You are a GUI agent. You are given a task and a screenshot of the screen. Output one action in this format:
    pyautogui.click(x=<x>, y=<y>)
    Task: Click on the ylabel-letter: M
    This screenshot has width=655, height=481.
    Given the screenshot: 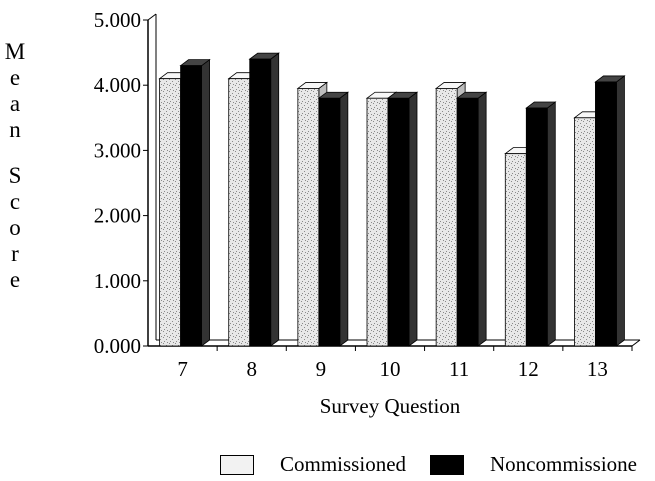 What is the action you would take?
    pyautogui.click(x=15, y=51)
    